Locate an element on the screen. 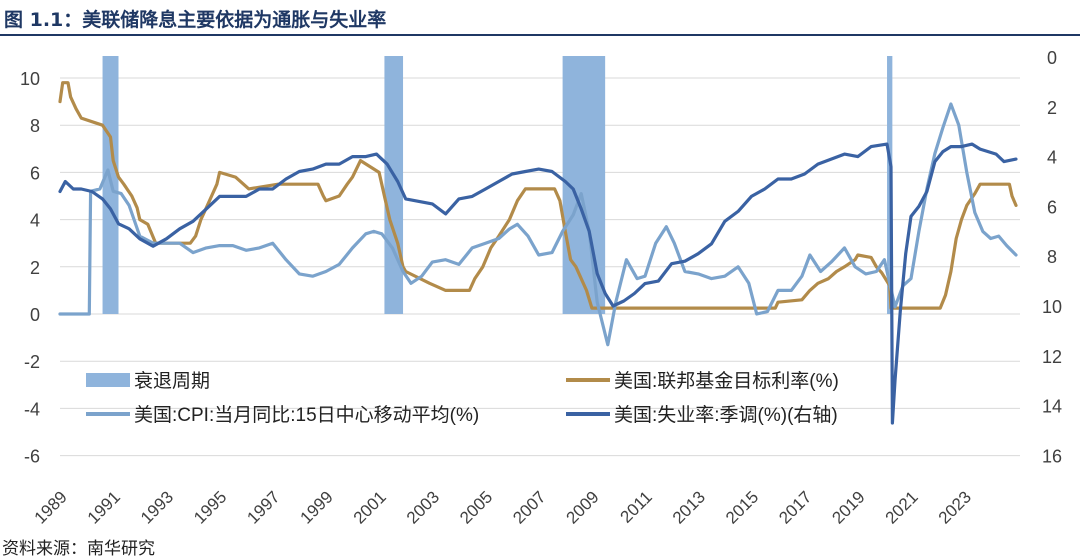 Image resolution: width=1080 pixels, height=560 pixels. x-tick-label: 2017 is located at coordinates (795, 507).